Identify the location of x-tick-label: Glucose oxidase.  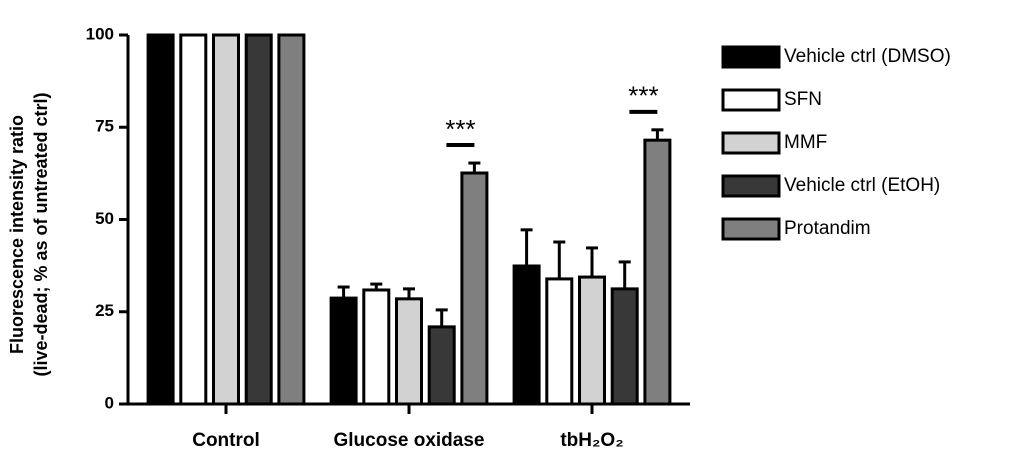
(408, 440).